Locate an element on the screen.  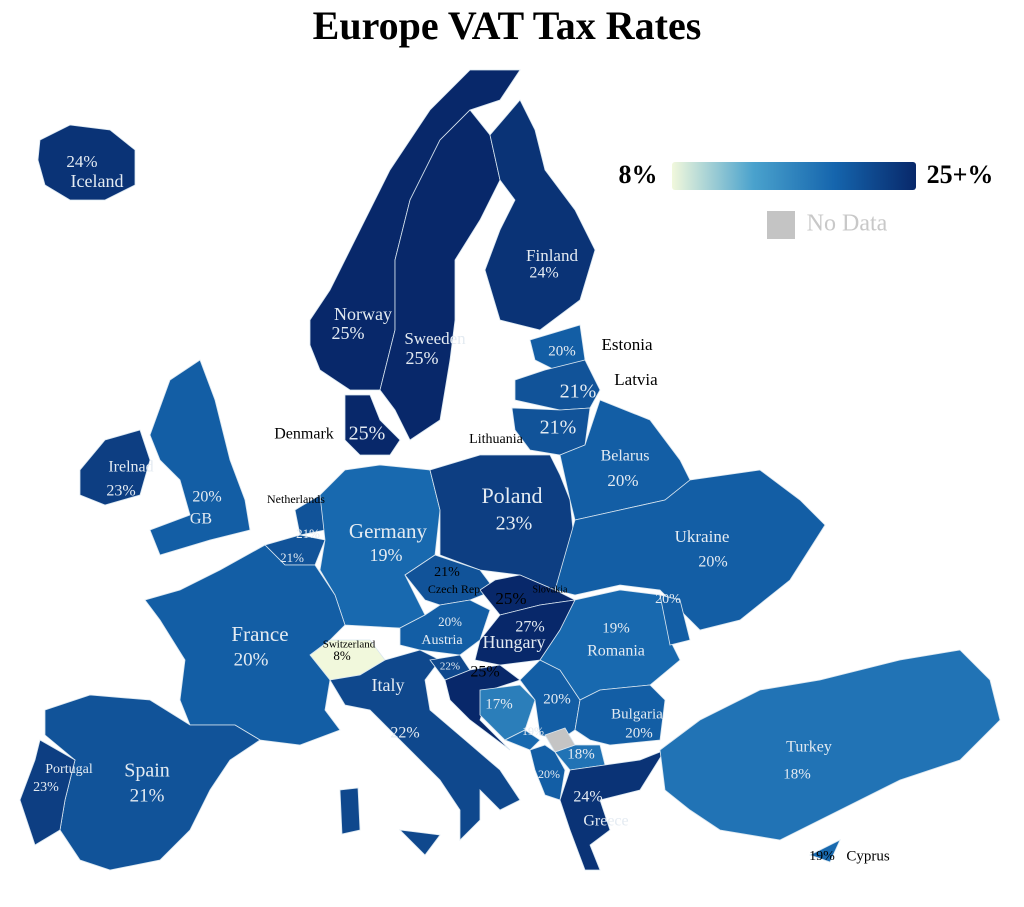
country-name: Irelnad is located at coordinates (130, 467).